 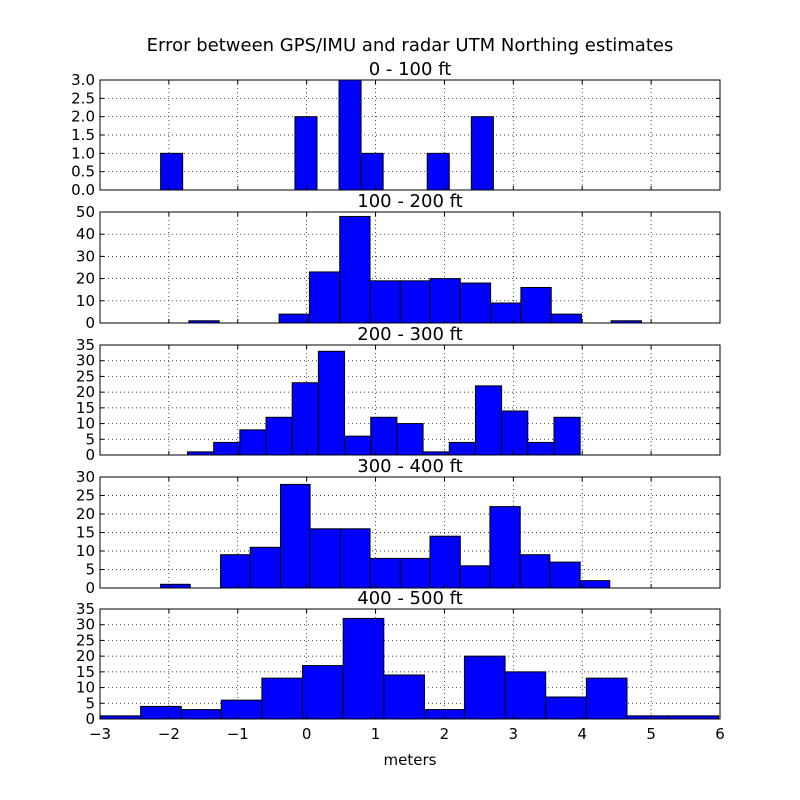 What do you see at coordinates (83, 80) in the screenshot?
I see `y-tick-label: 3.0` at bounding box center [83, 80].